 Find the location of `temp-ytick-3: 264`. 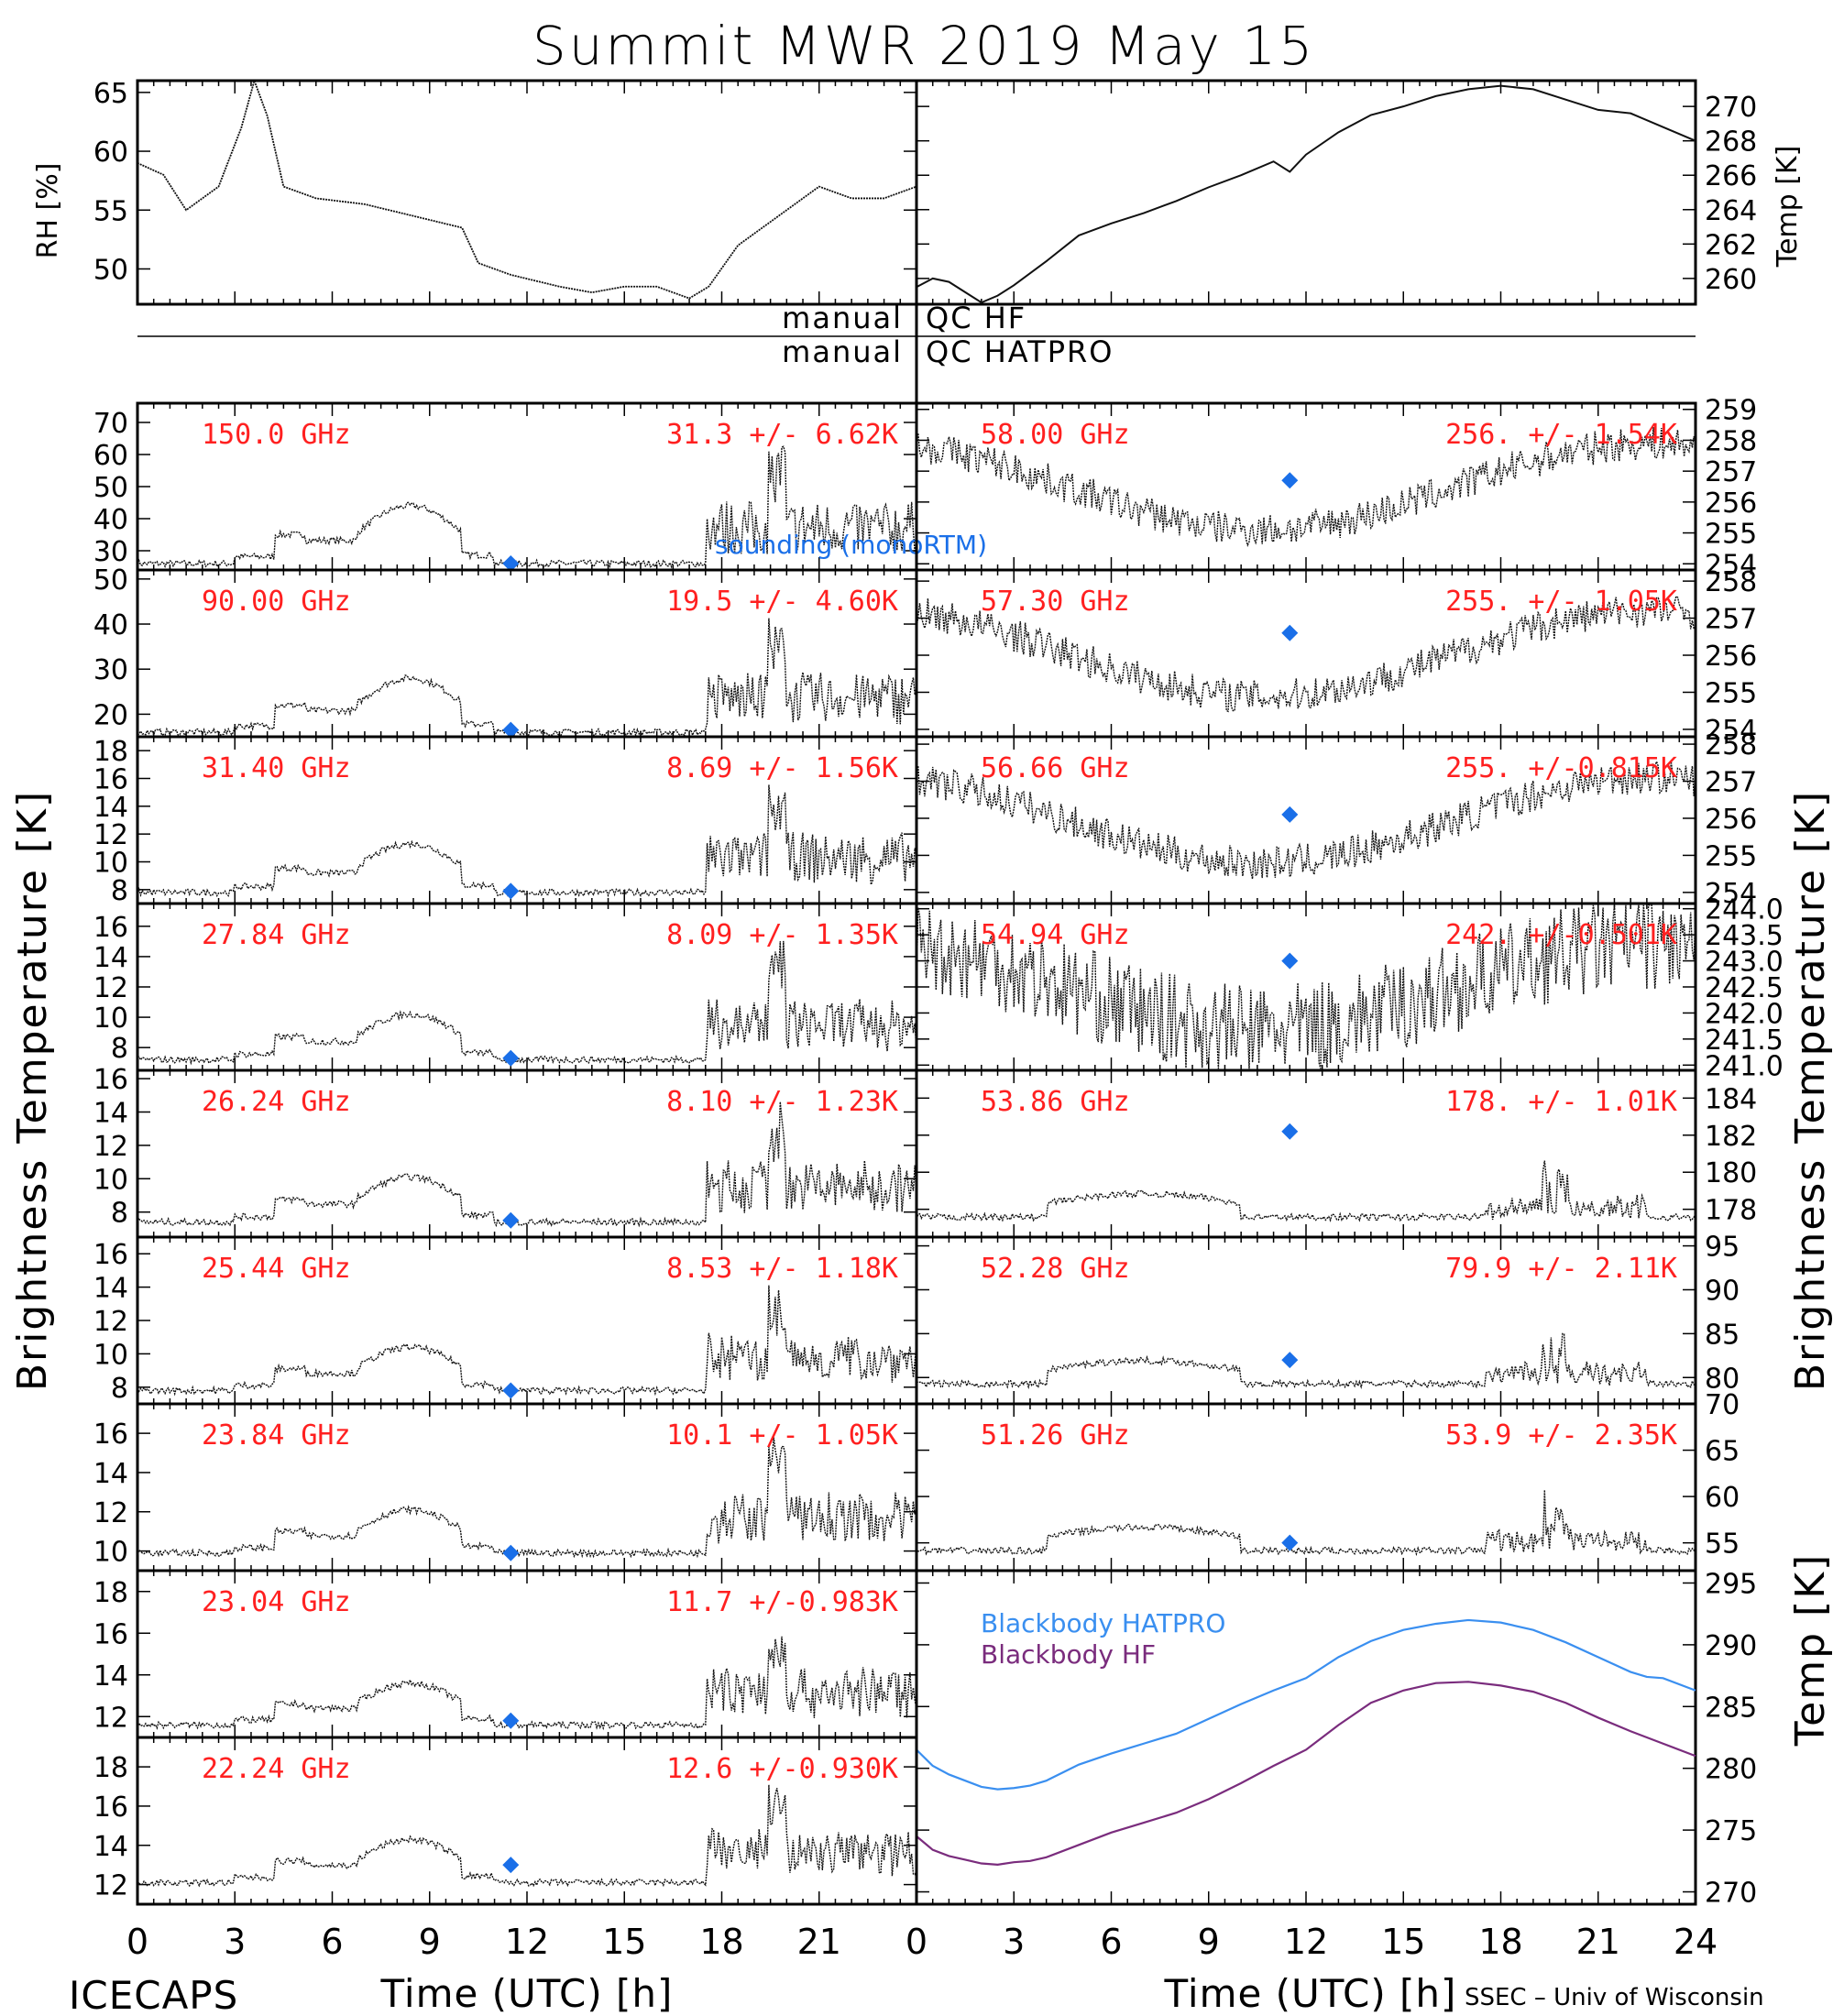

temp-ytick-3: 264 is located at coordinates (1731, 211).